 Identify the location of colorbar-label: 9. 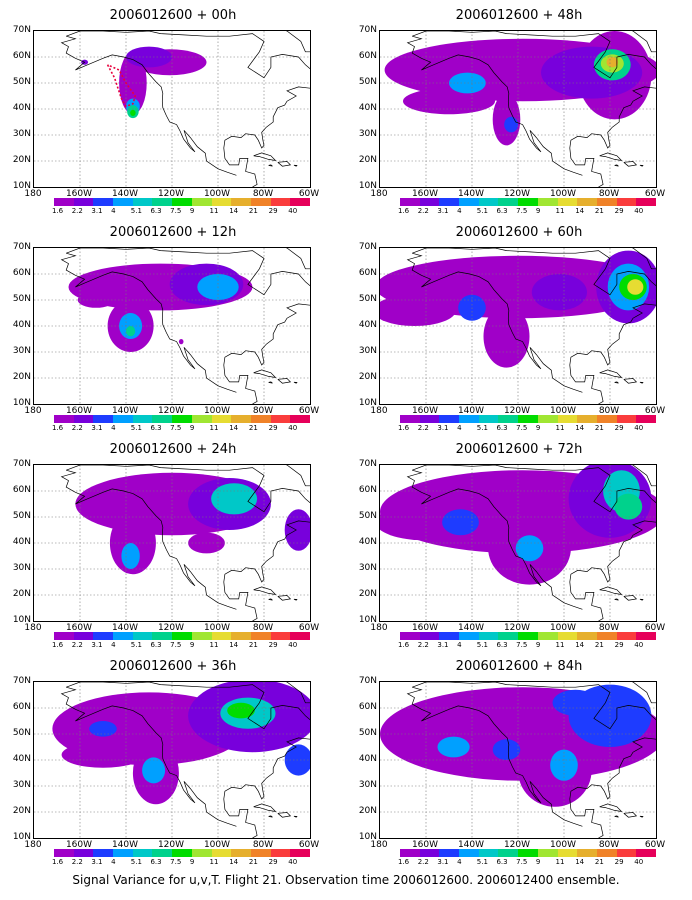
(192, 645).